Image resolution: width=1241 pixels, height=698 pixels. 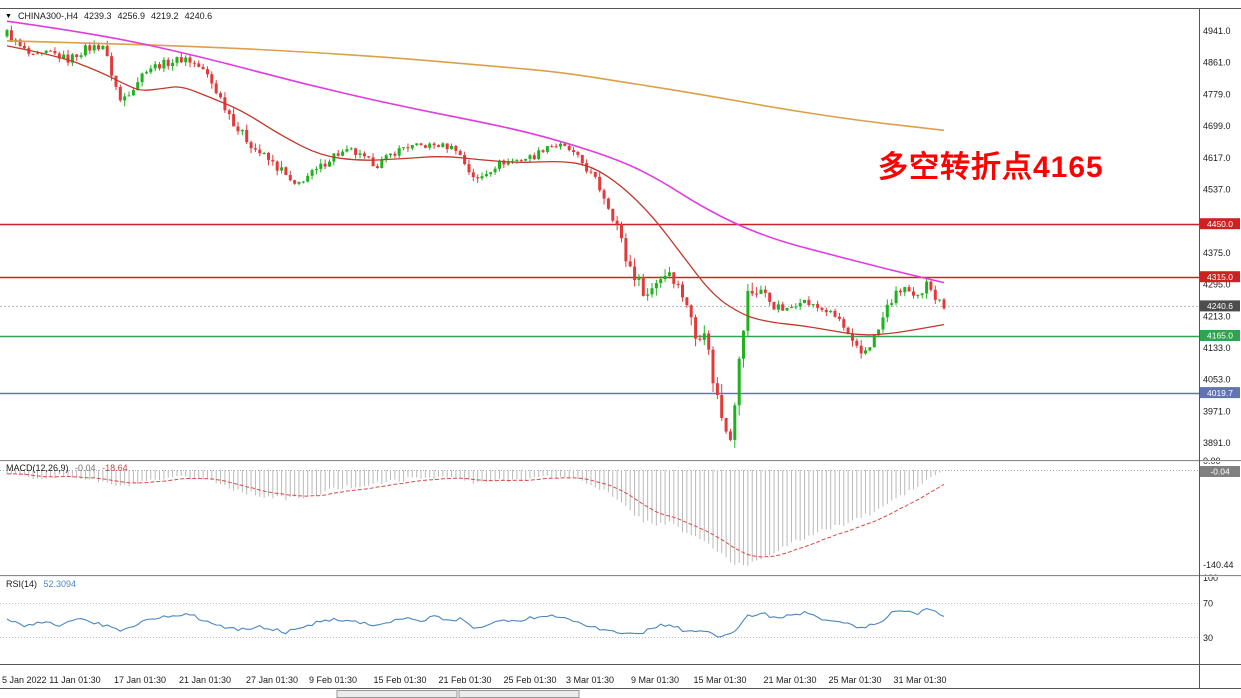 I want to click on macd-main-value: -0.04, so click(x=85, y=468).